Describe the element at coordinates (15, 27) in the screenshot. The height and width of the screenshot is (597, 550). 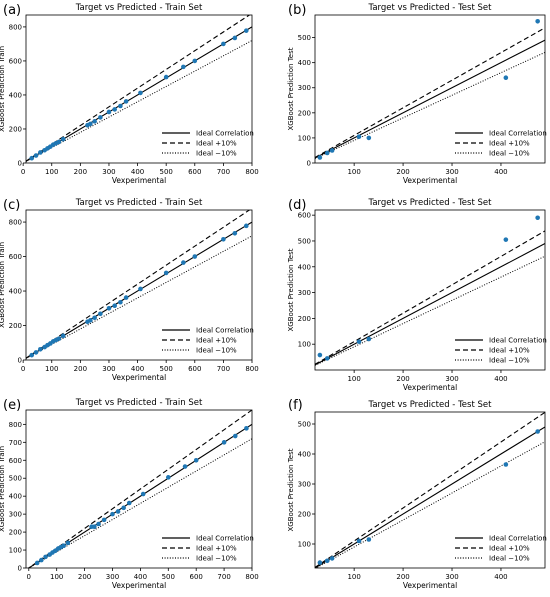
I see `y-tick-label: 800` at that location.